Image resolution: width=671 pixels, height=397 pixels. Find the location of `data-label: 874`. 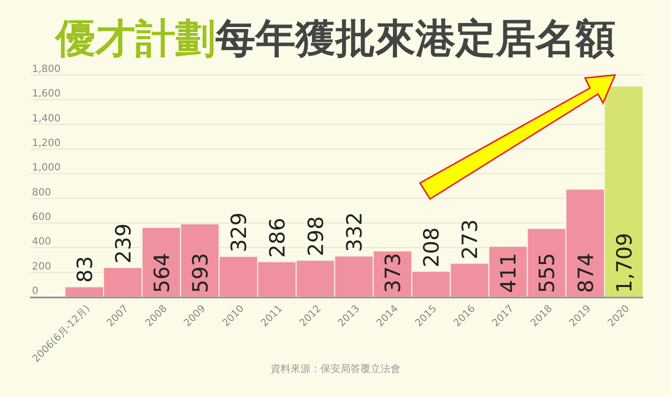

data-label: 874 is located at coordinates (586, 272).